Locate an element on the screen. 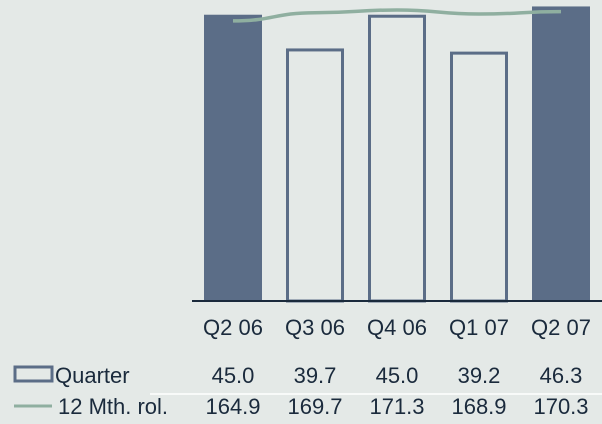  x-tick-label: Q3 06 is located at coordinates (315, 327).